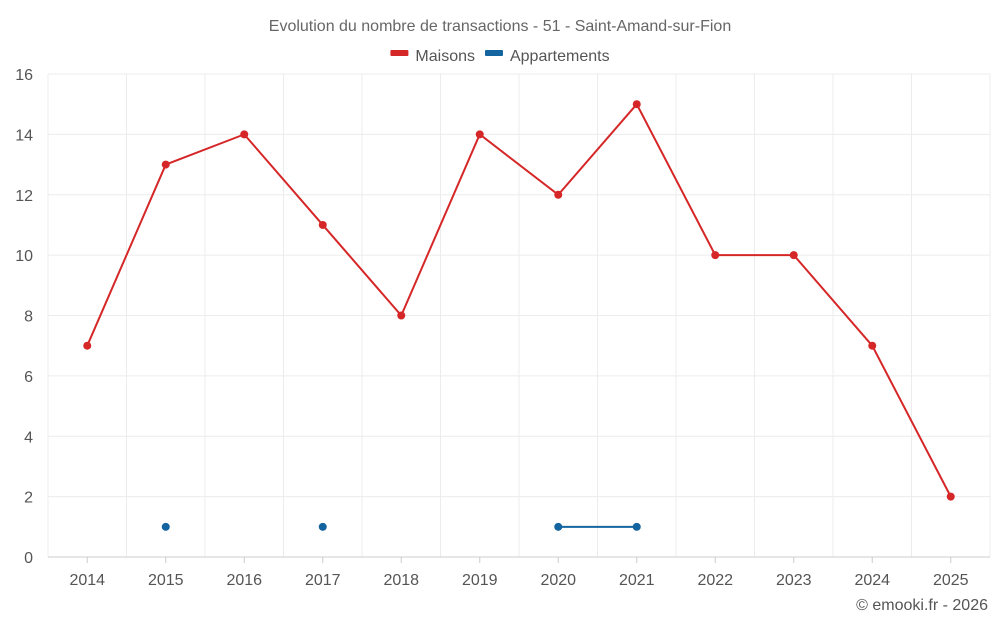  I want to click on x-tick-label: 2017, so click(323, 580).